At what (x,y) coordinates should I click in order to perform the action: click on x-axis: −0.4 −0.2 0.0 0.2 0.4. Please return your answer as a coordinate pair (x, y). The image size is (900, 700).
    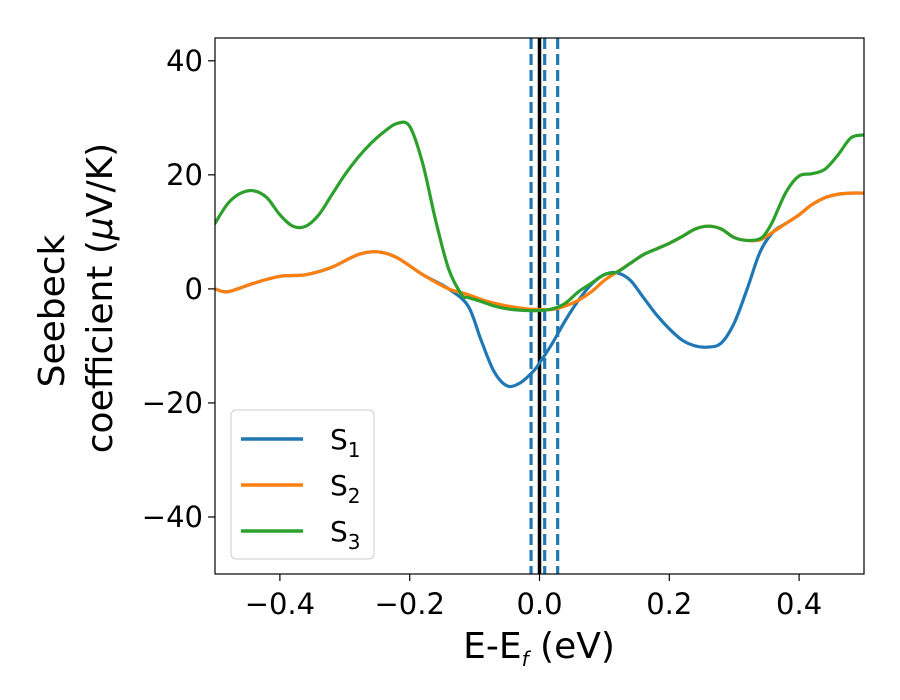
    Looking at the image, I should click on (533, 597).